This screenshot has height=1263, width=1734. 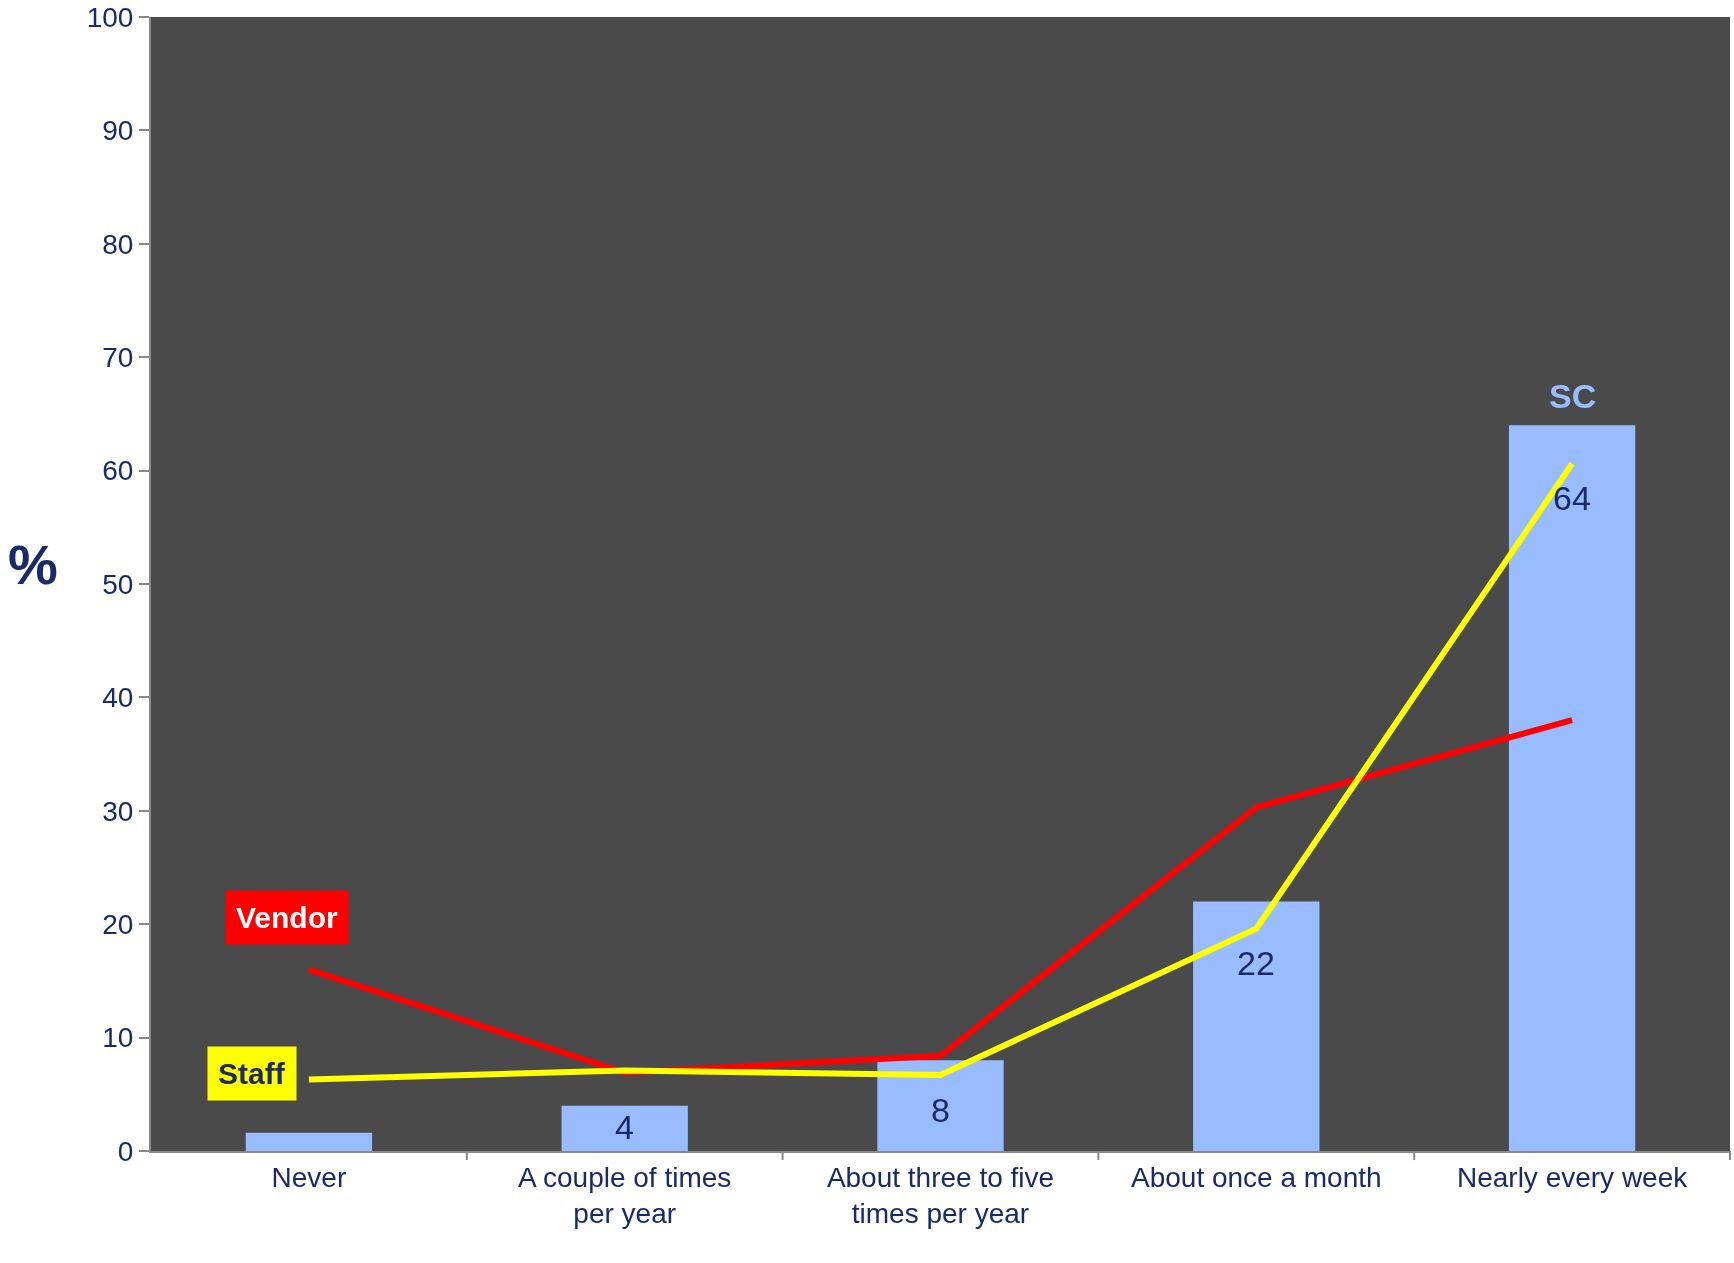 What do you see at coordinates (33, 564) in the screenshot?
I see `y-axis-title: %` at bounding box center [33, 564].